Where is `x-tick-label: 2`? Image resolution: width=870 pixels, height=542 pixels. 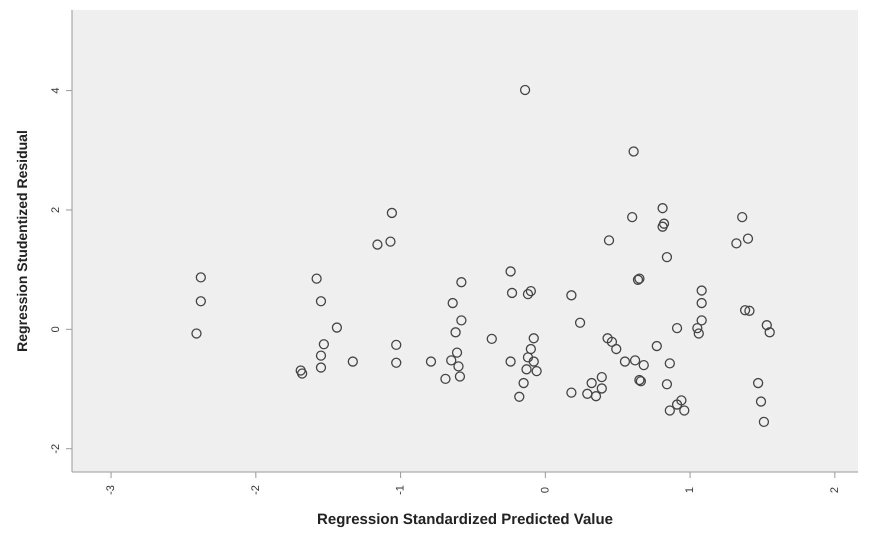 x-tick-label: 2 is located at coordinates (834, 490).